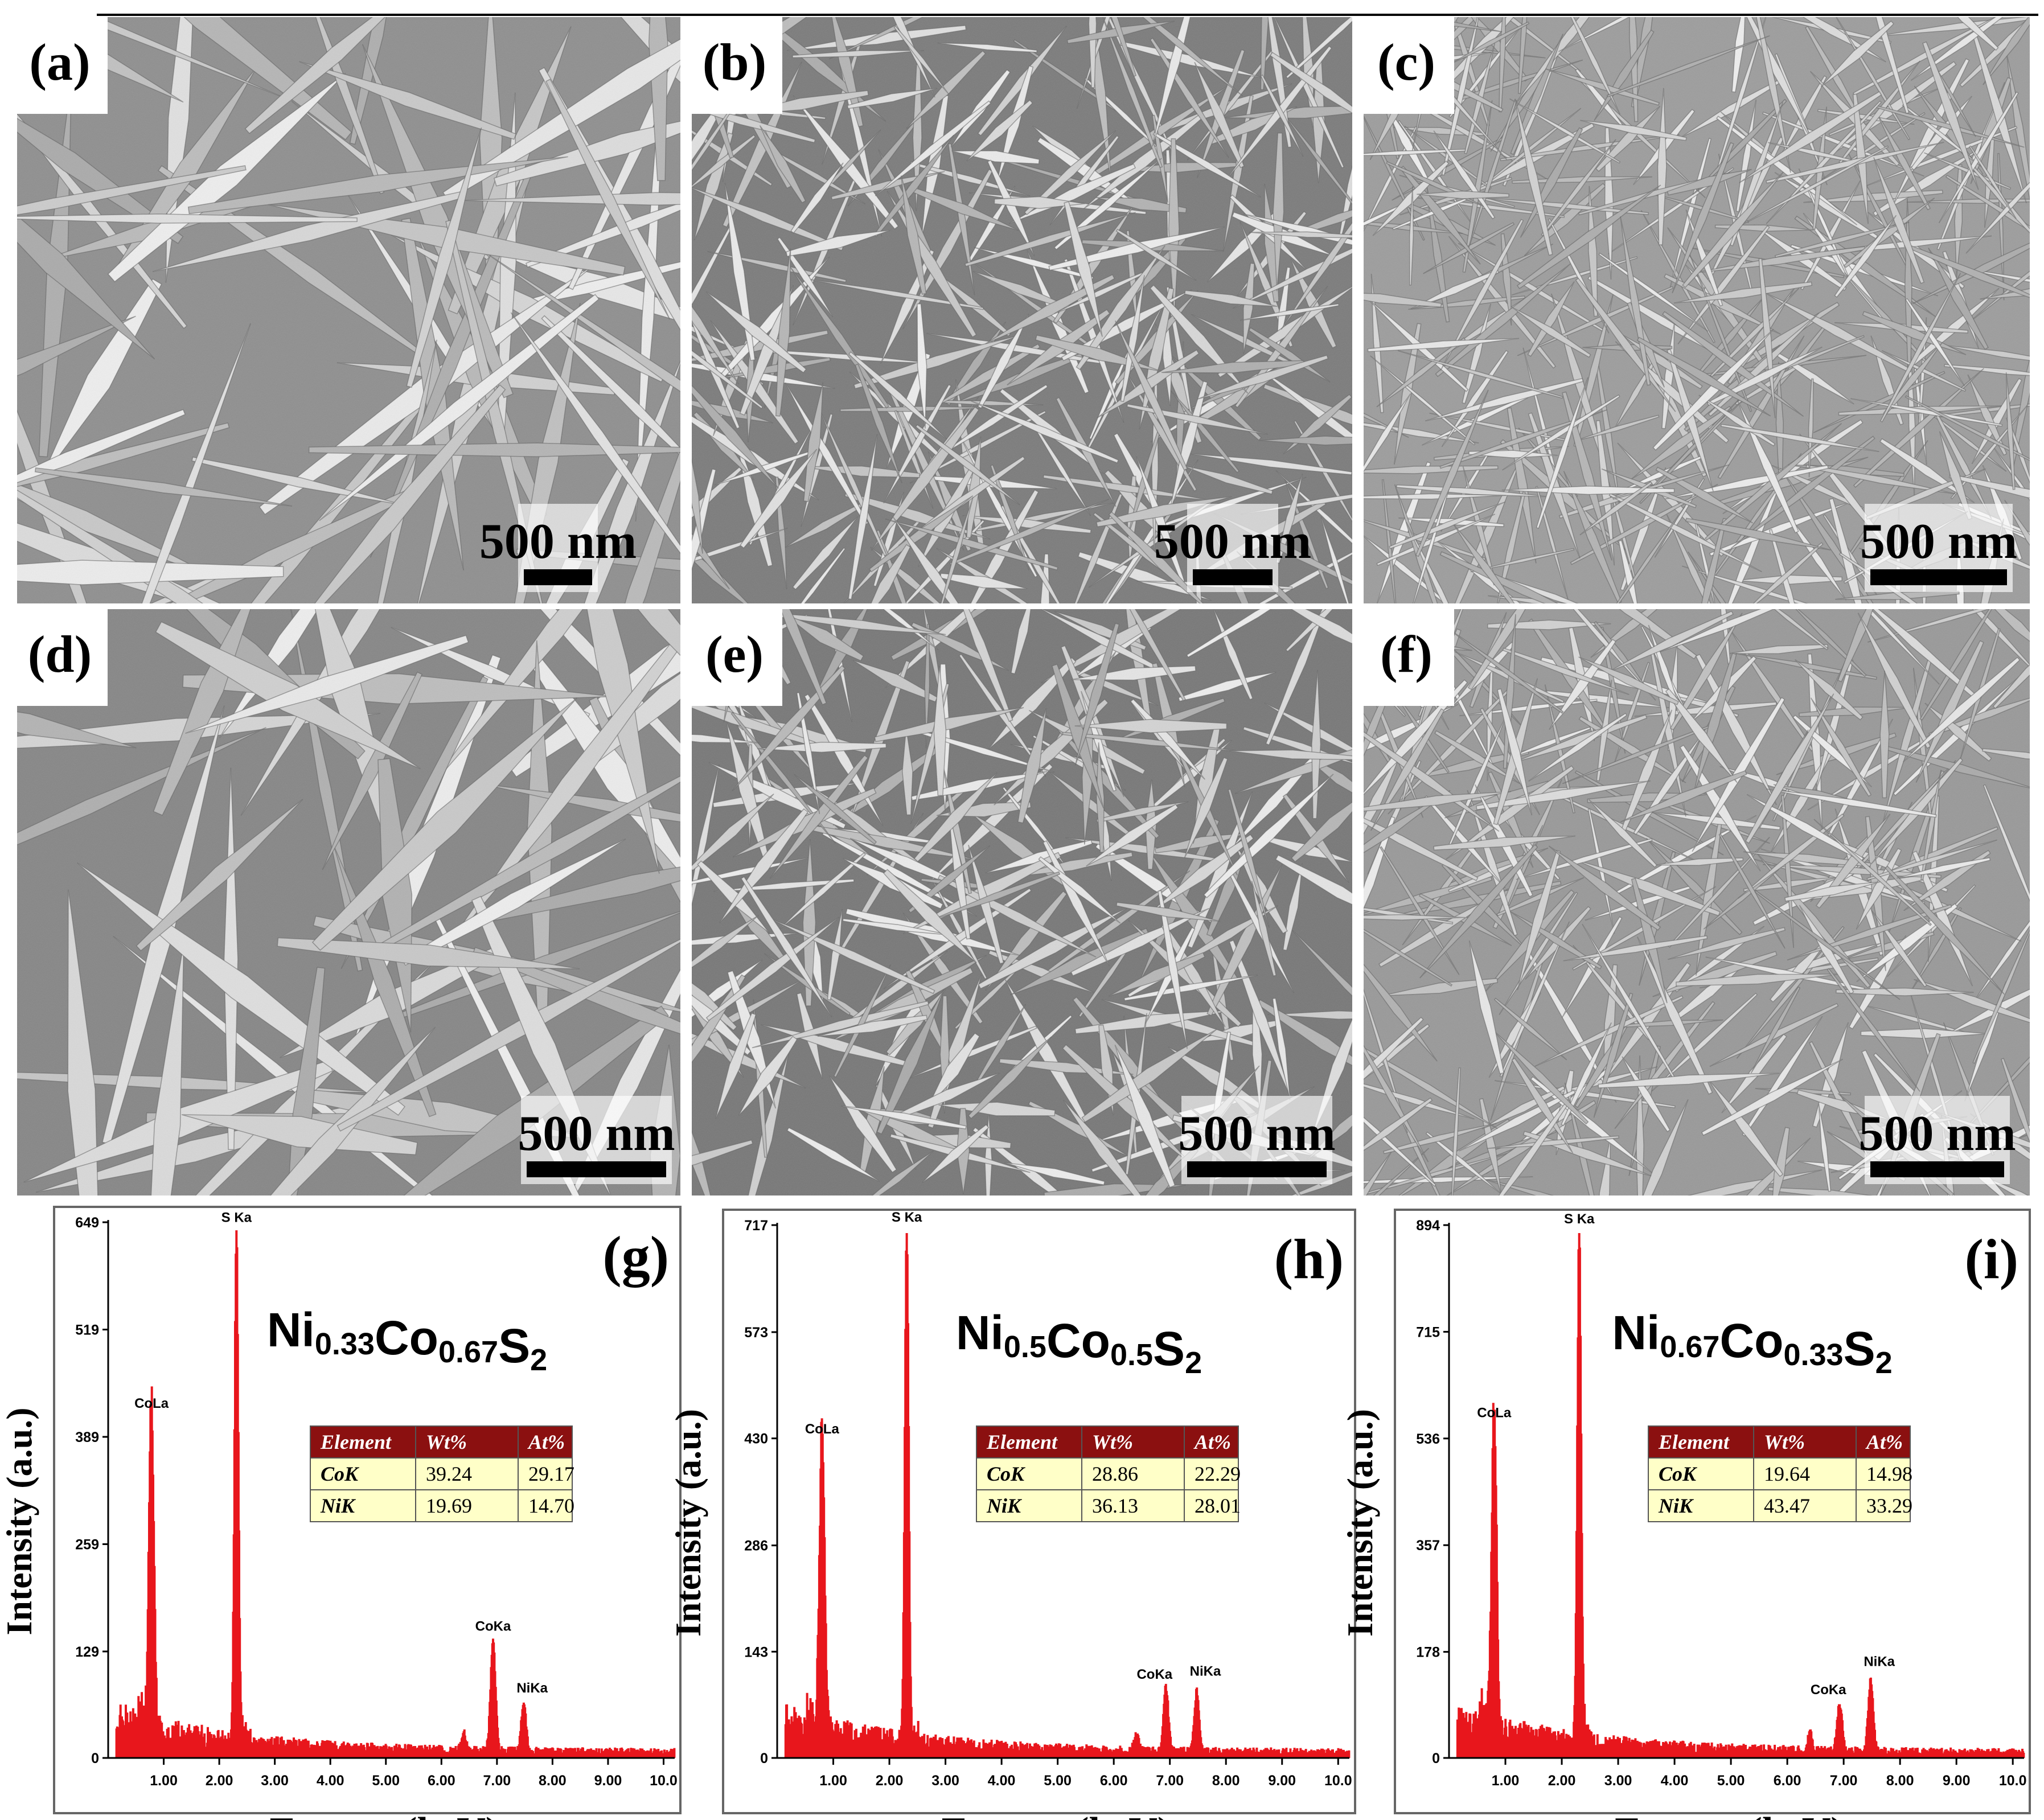 This screenshot has height=1820, width=2044. I want to click on table-cell: 14.70, so click(551, 1505).